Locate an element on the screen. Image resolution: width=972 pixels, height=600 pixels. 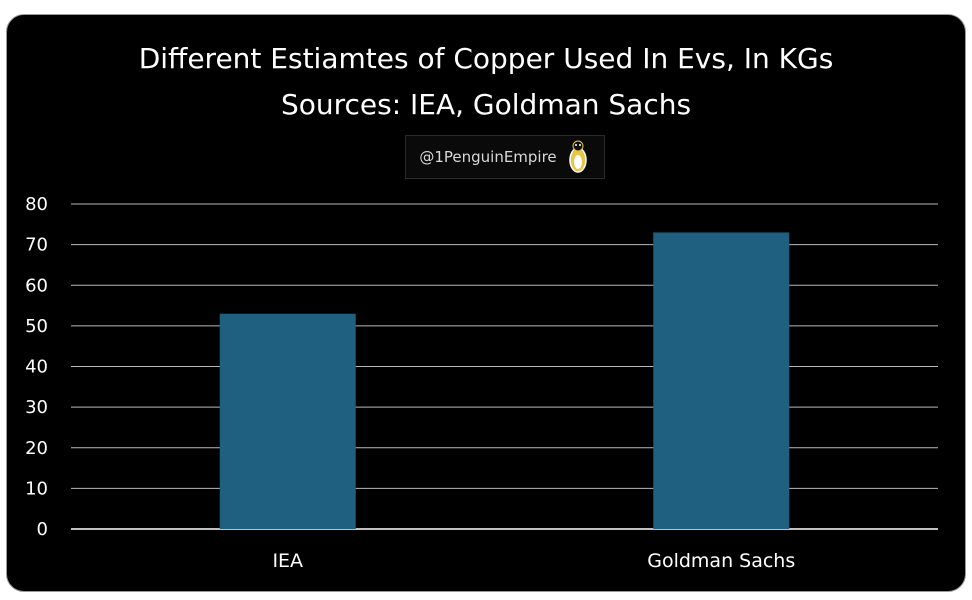
penguin-icon is located at coordinates (577, 156).